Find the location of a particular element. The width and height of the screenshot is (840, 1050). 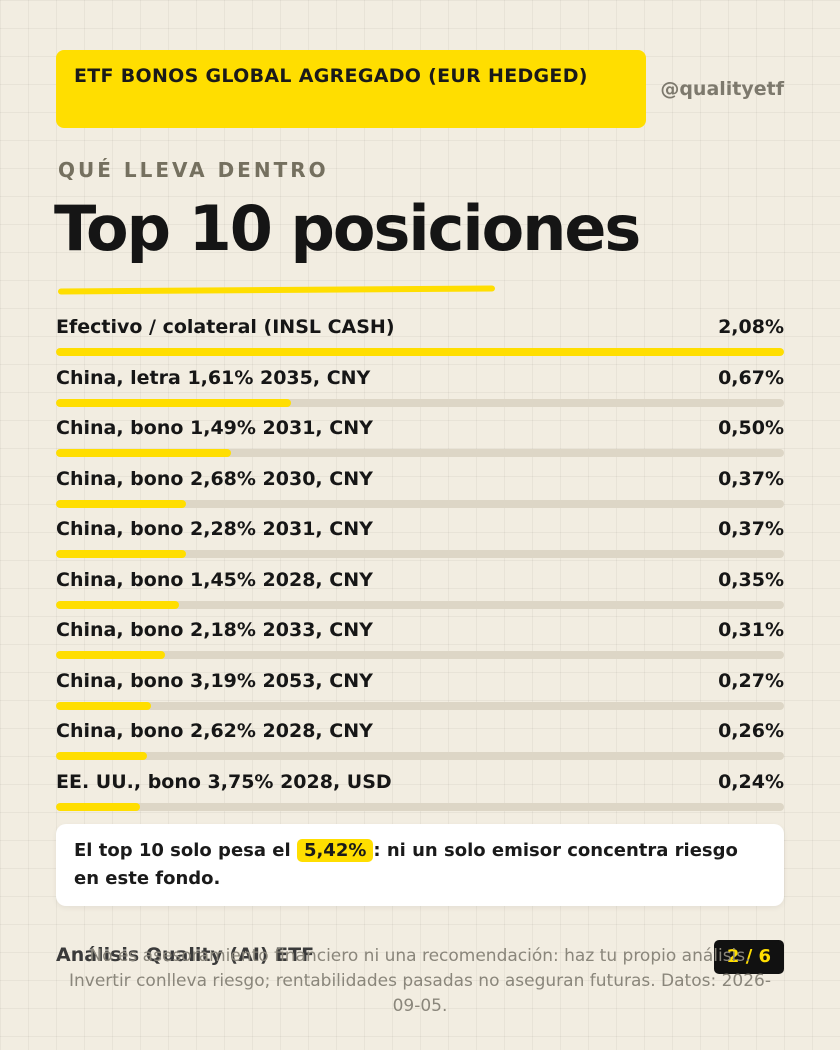

header-title: ETF BONOS GLOBAL AGREGADO (EUR HEDGED) is located at coordinates (331, 76).